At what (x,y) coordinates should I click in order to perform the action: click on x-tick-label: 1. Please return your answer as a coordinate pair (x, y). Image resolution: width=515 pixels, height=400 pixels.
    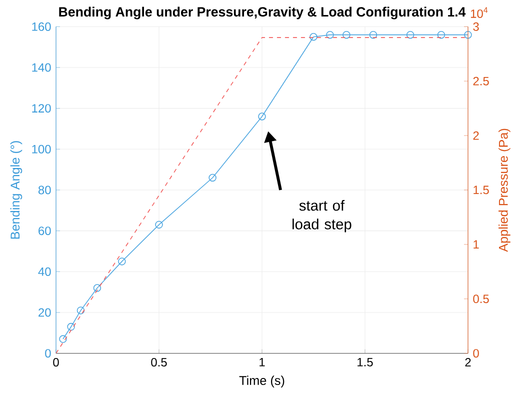
    Looking at the image, I should click on (262, 362).